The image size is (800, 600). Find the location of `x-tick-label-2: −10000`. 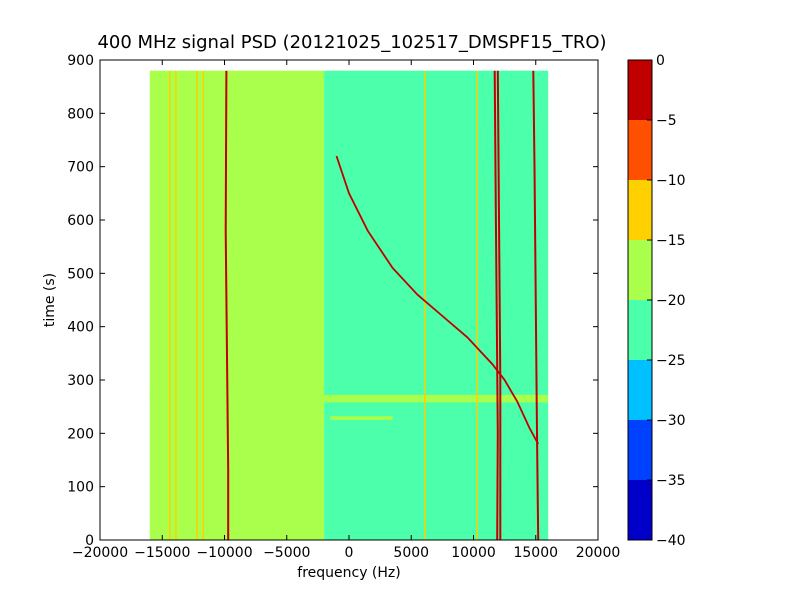

x-tick-label-2: −10000 is located at coordinates (224, 553).